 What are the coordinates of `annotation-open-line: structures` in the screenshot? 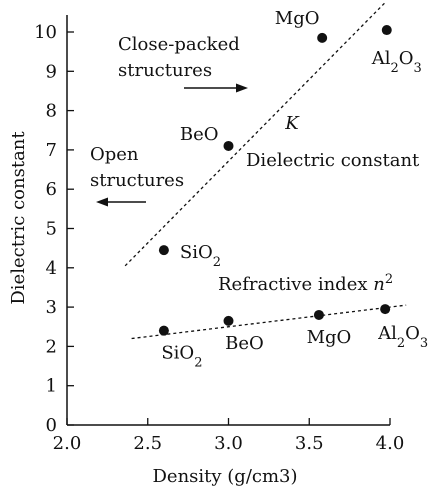 It's located at (137, 180).